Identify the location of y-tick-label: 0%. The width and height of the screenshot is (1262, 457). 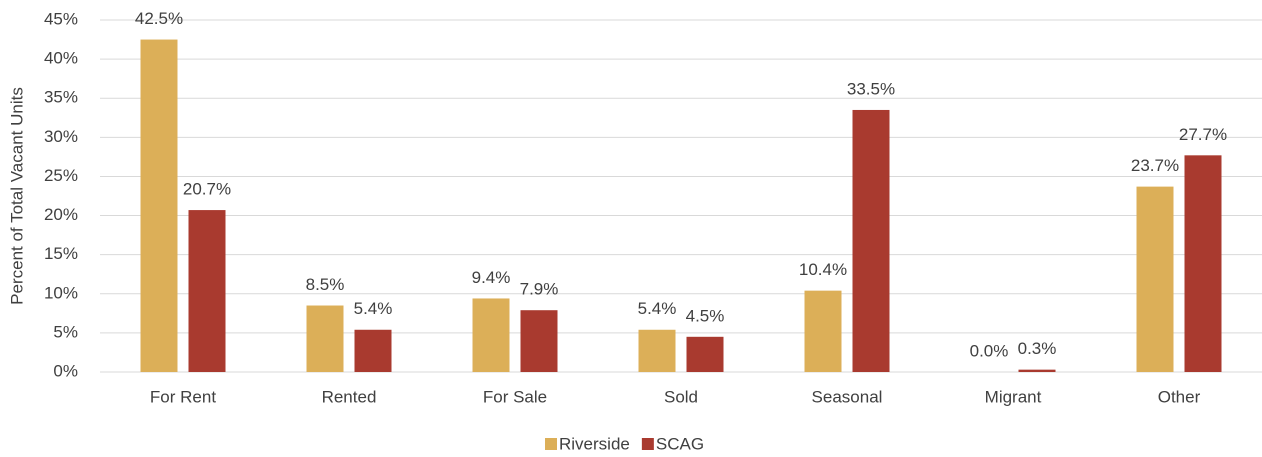
(65, 370).